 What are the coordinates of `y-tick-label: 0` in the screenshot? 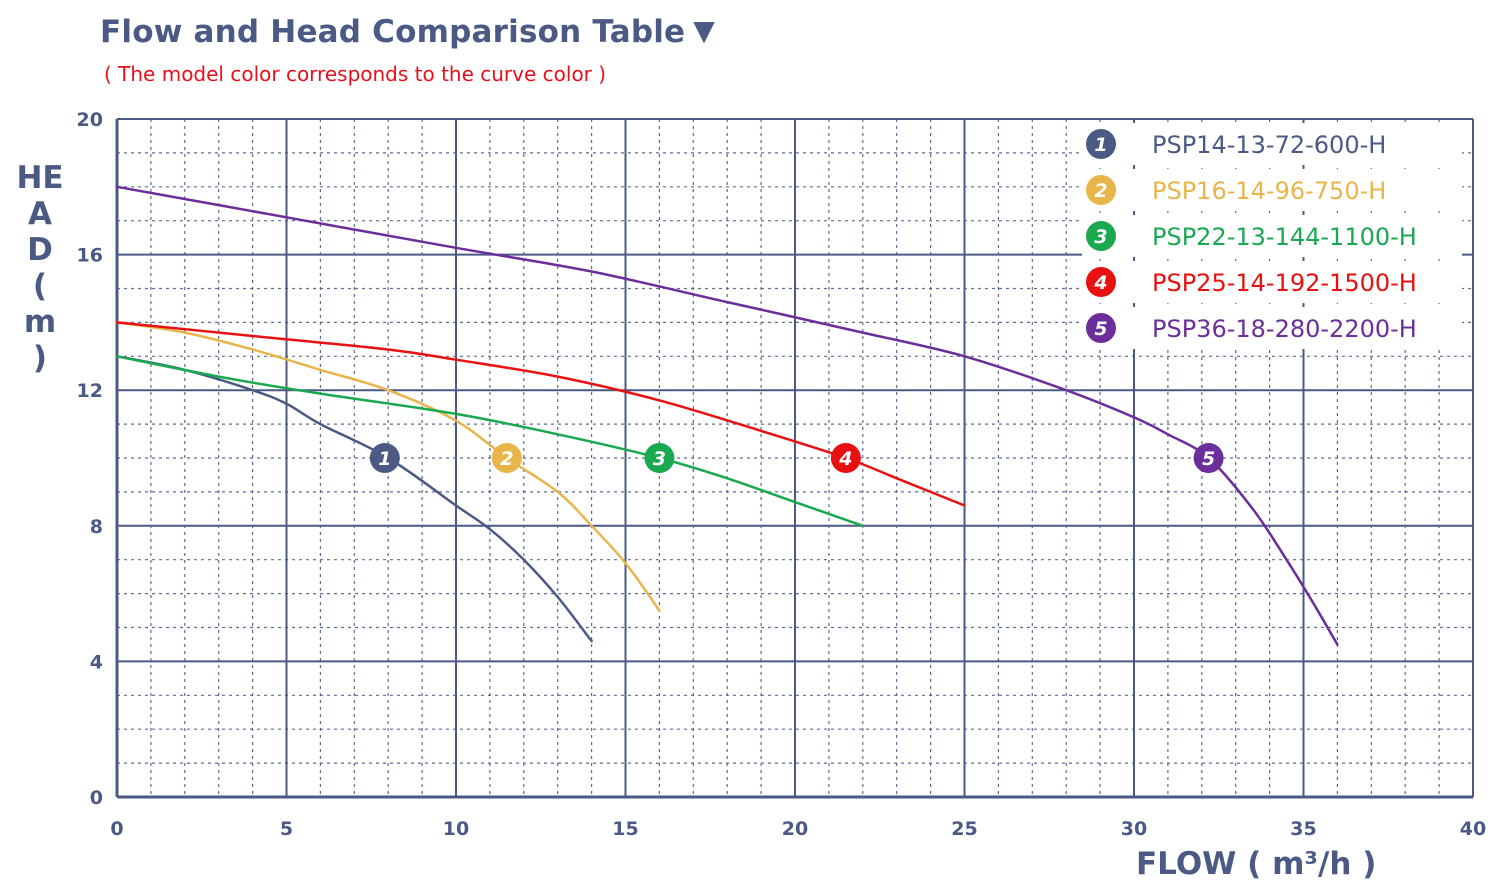 It's located at (96, 798).